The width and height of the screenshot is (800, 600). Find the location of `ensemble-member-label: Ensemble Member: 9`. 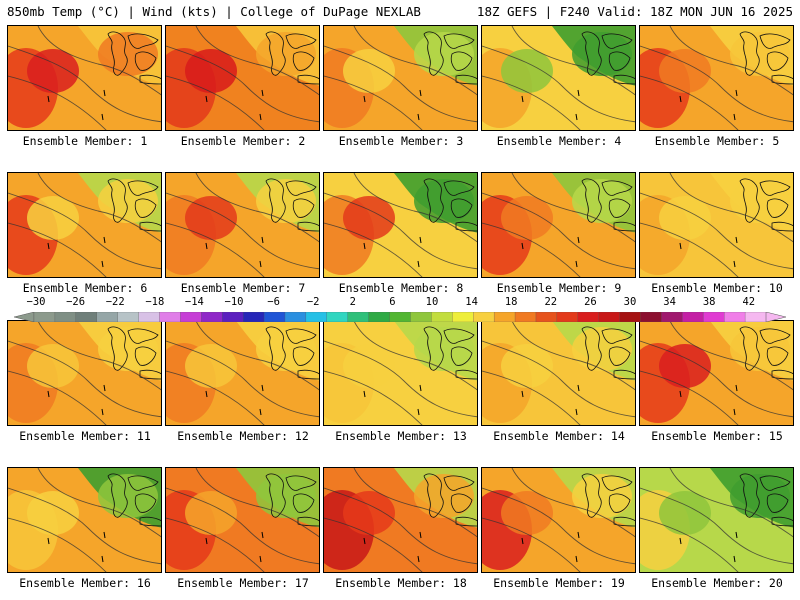

ensemble-member-label: Ensemble Member: 9 is located at coordinates (559, 288).